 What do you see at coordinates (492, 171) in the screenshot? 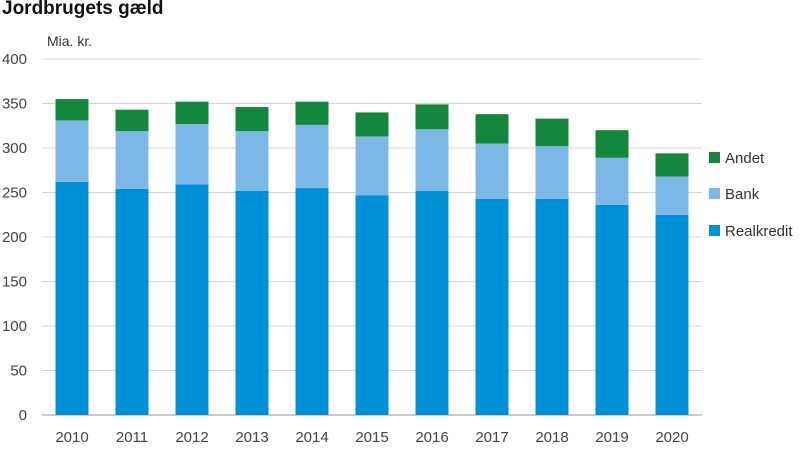
I see `bar-bank-2017` at bounding box center [492, 171].